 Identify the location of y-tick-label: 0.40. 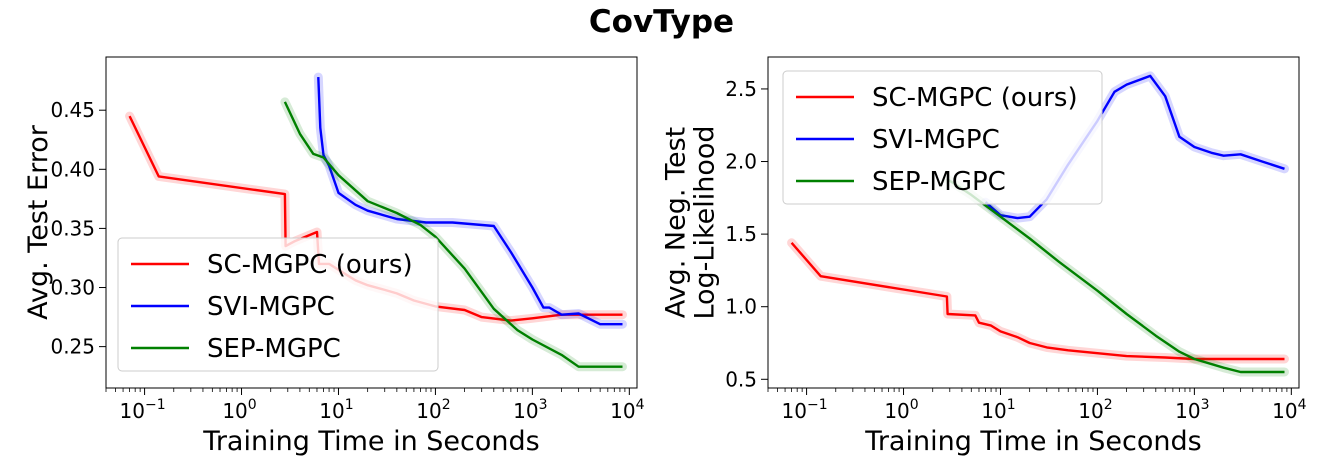
(72, 169).